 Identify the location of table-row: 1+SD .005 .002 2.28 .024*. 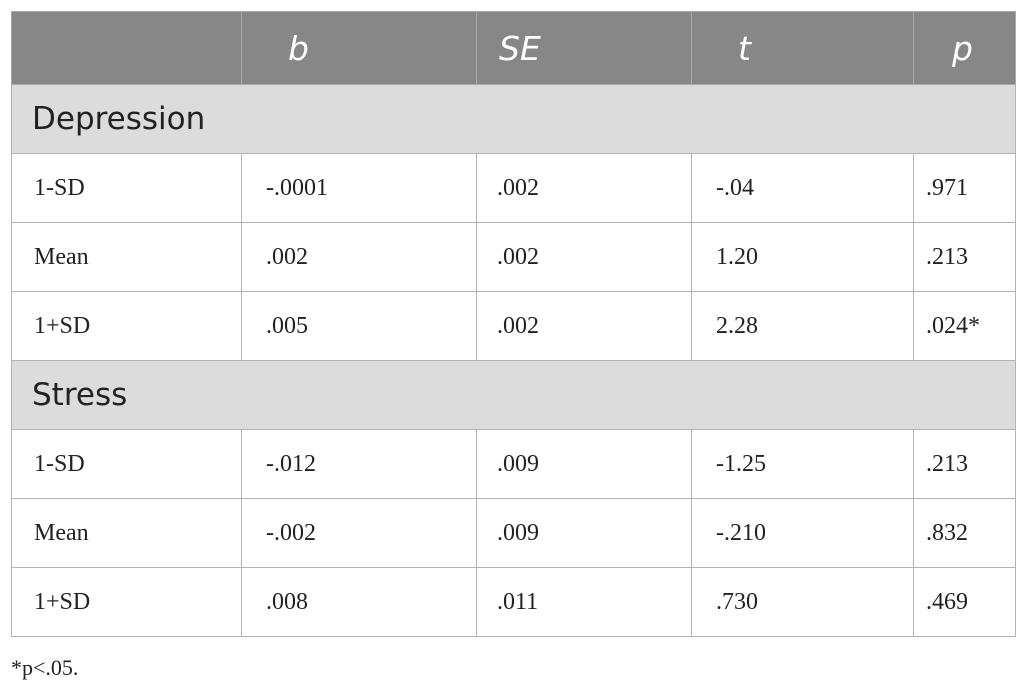
(513, 326).